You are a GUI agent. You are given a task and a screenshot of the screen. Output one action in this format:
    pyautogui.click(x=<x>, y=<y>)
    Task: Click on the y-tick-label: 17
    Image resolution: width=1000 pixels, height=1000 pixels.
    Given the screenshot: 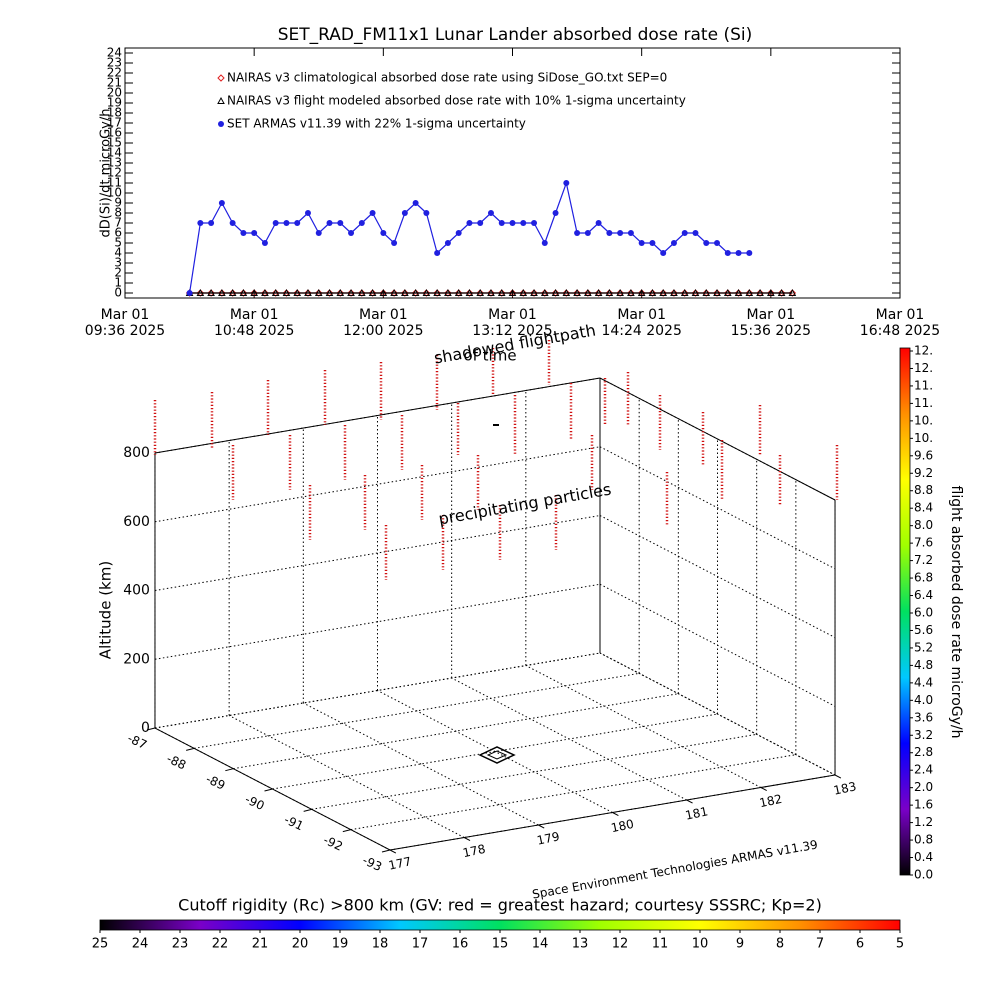 What is the action you would take?
    pyautogui.click(x=114, y=123)
    